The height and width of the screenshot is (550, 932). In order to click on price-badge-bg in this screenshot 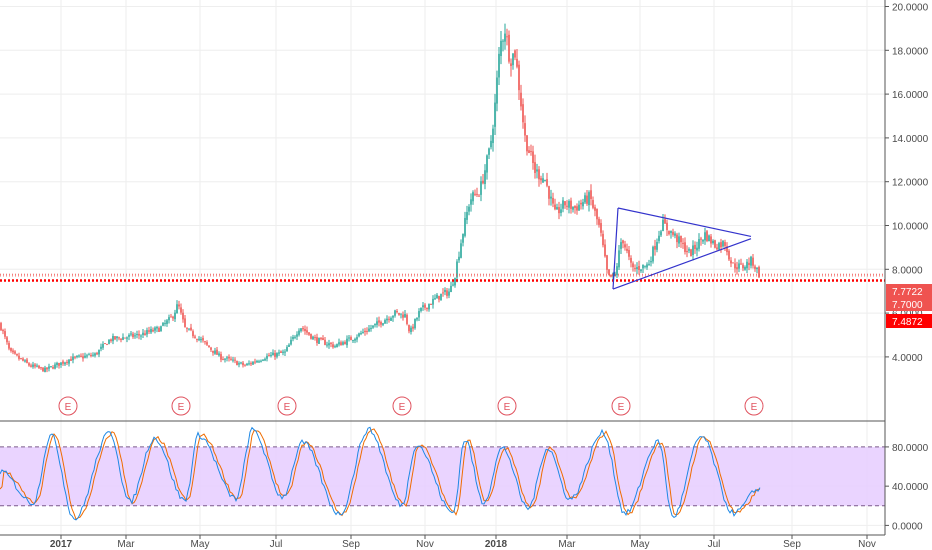, I will do `click(909, 321)`.